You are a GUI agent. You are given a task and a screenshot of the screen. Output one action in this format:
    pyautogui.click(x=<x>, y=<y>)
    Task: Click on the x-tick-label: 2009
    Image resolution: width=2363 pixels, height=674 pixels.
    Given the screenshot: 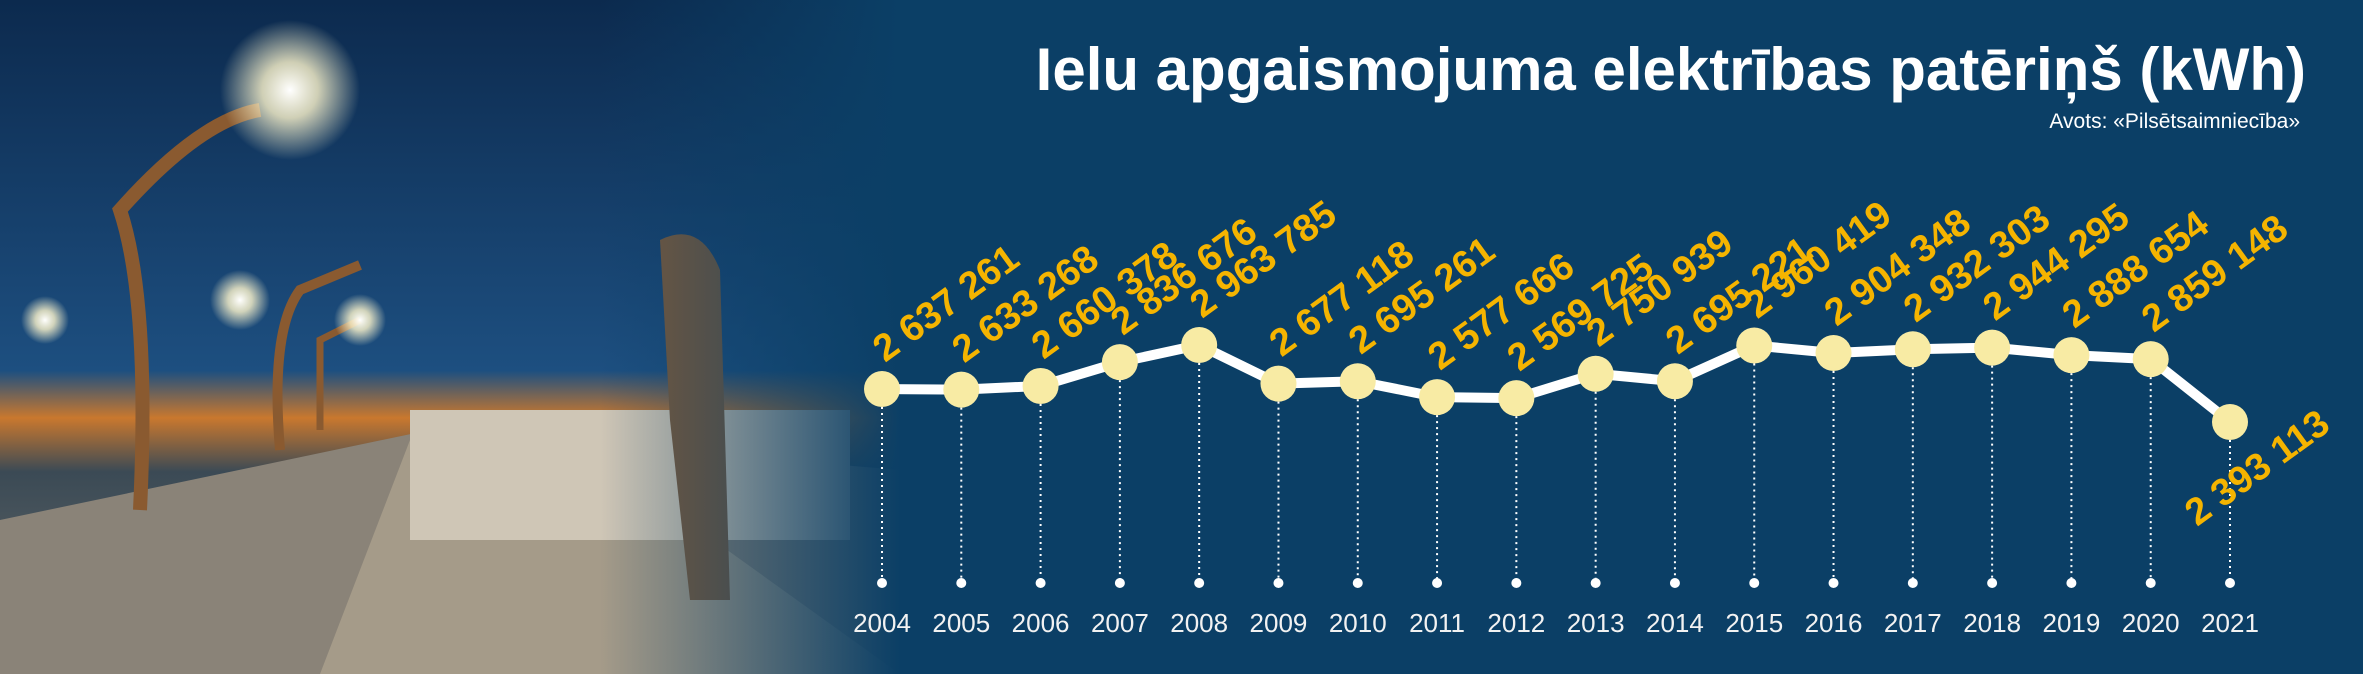 What is the action you would take?
    pyautogui.click(x=1279, y=623)
    